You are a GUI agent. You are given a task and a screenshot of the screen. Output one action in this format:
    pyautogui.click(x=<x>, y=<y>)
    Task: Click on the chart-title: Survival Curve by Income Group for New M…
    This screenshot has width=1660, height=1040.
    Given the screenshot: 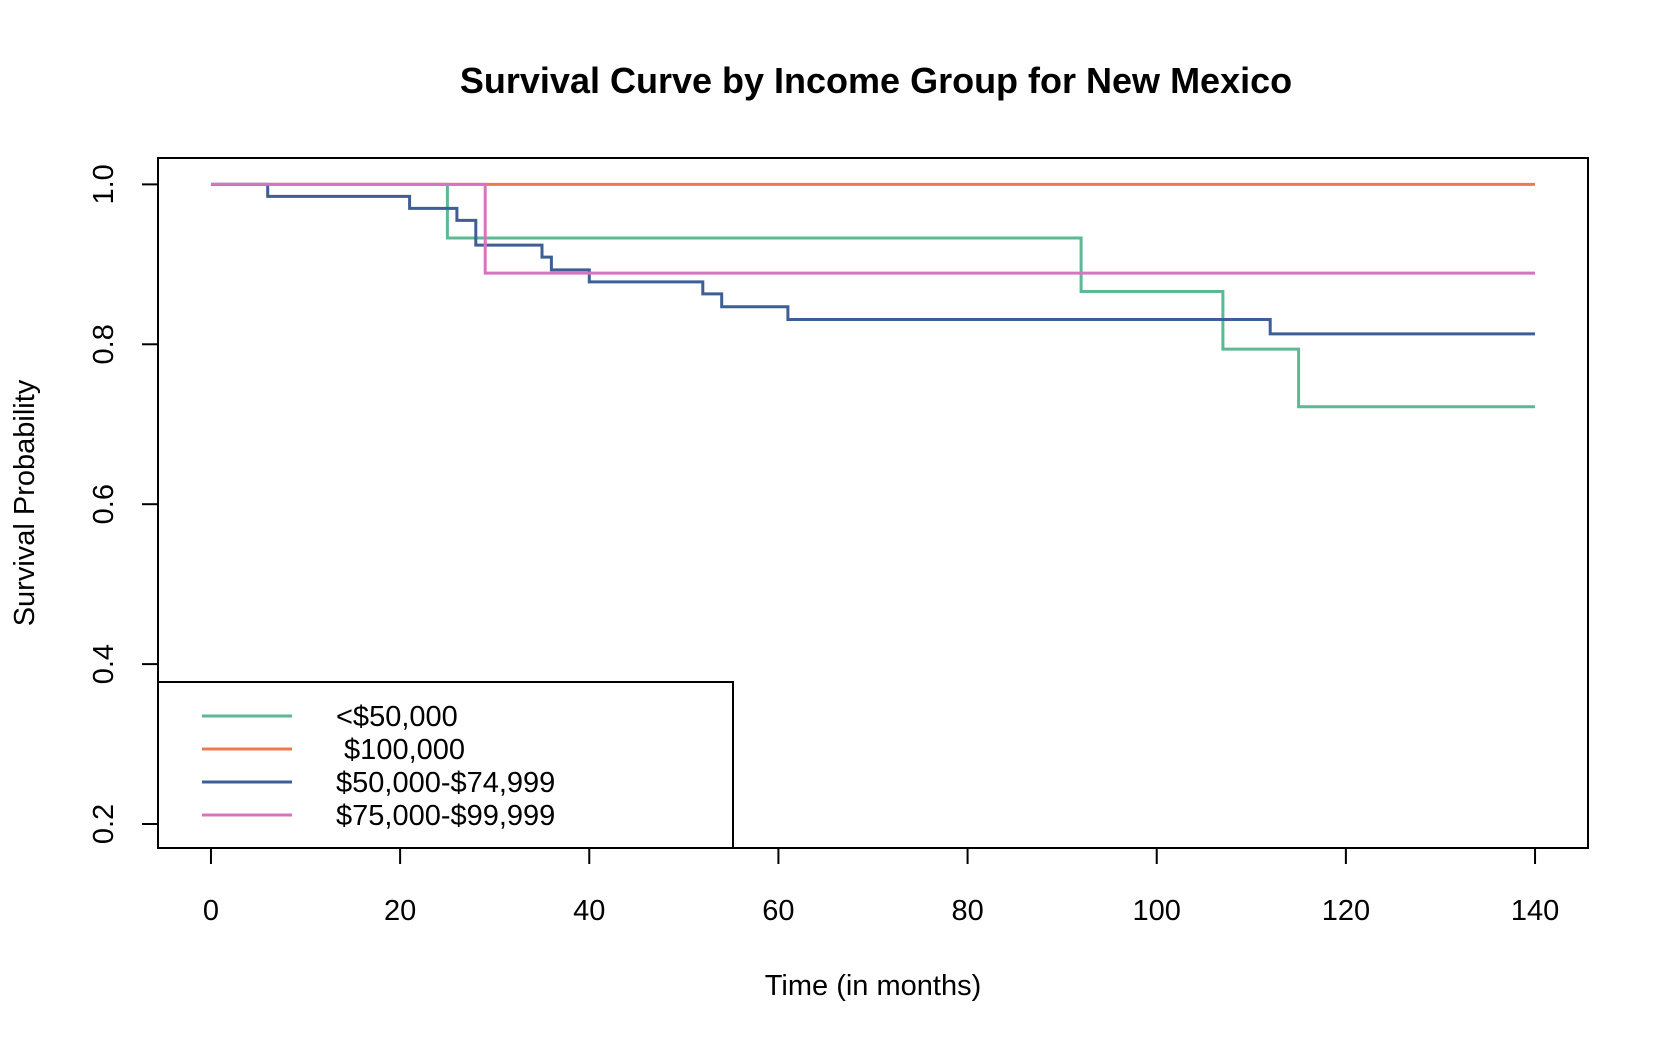 What is the action you would take?
    pyautogui.click(x=876, y=80)
    